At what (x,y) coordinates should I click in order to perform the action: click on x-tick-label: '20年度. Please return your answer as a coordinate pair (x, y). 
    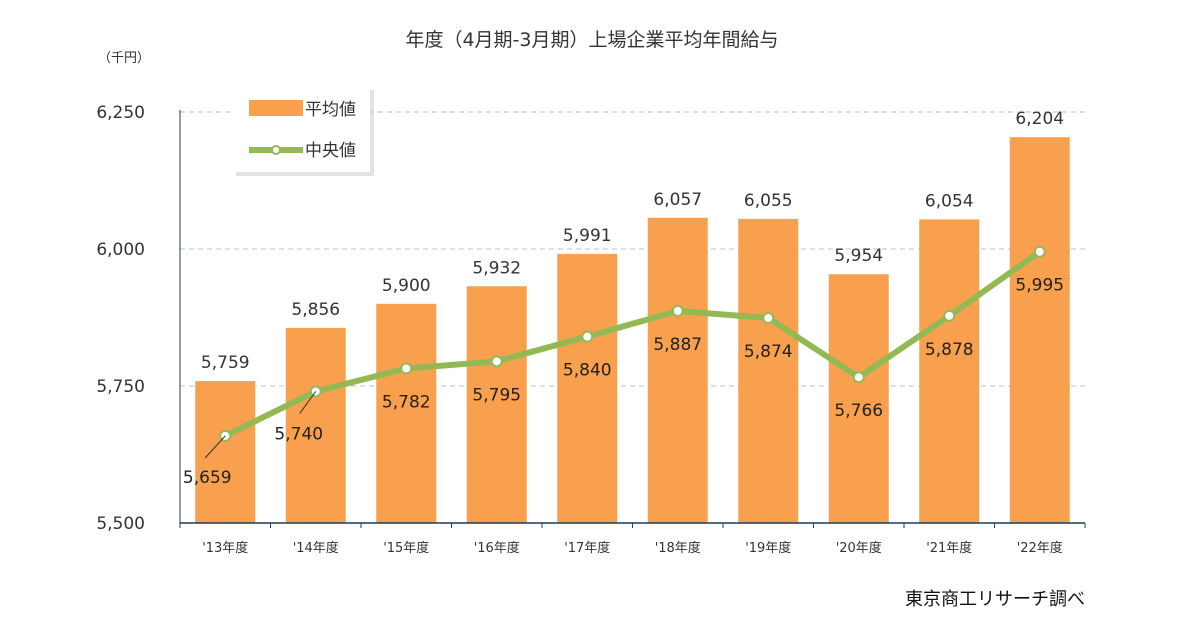
    Looking at the image, I should click on (859, 548).